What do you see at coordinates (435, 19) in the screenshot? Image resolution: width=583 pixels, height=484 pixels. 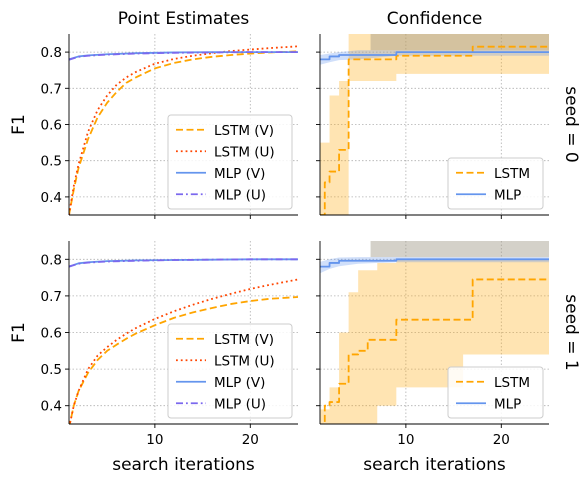 I see `panel-title: Confidence` at bounding box center [435, 19].